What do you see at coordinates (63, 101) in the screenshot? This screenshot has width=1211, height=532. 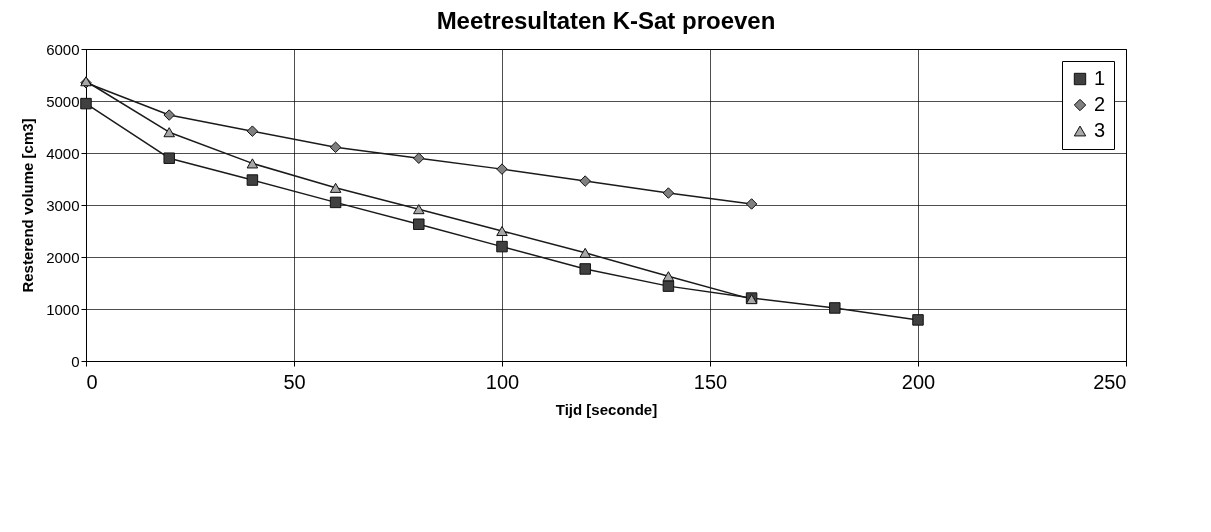 I see `y-tick-label: 5000` at bounding box center [63, 101].